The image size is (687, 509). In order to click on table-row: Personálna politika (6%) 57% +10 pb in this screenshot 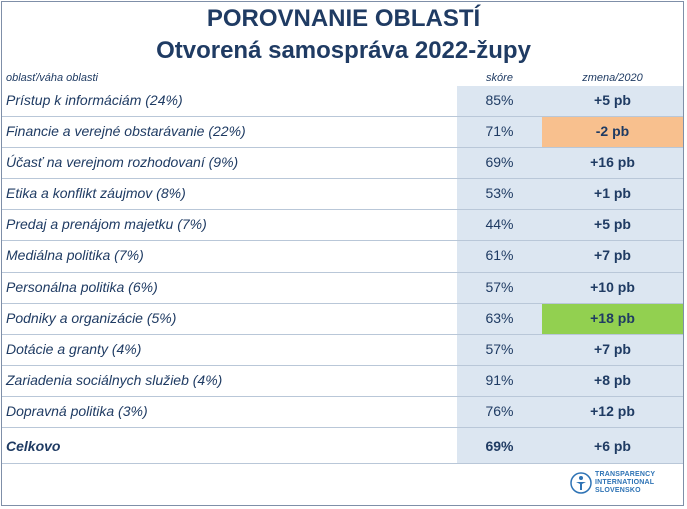, I will do `click(342, 288)`.